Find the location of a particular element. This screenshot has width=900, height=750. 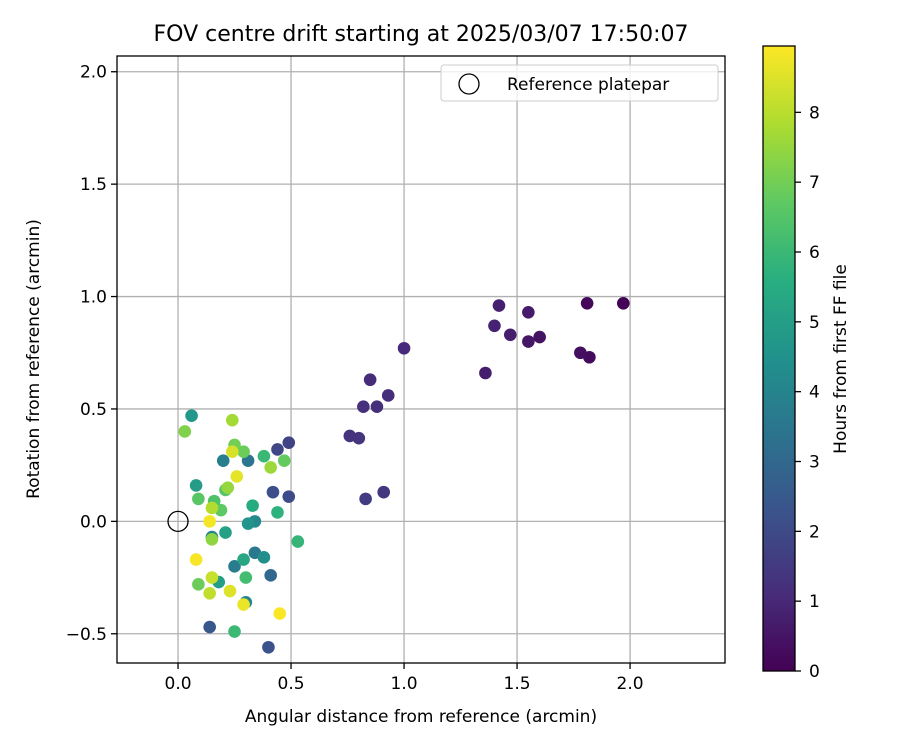

y-tick-label: 1.5 is located at coordinates (93, 185).